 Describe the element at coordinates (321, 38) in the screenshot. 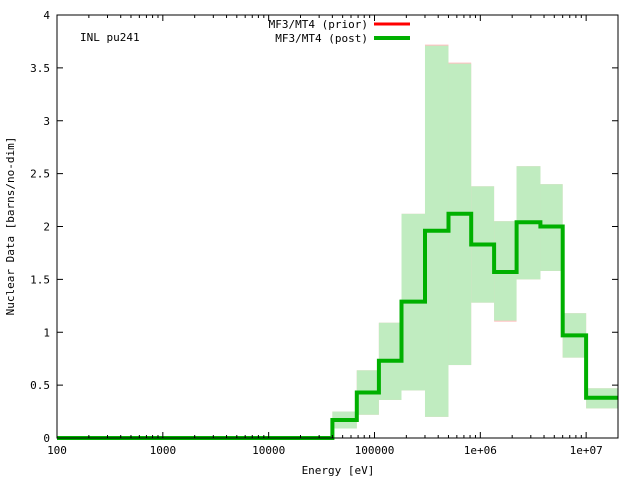

I see `legend-label-1: MF3/MT4 (post)` at that location.